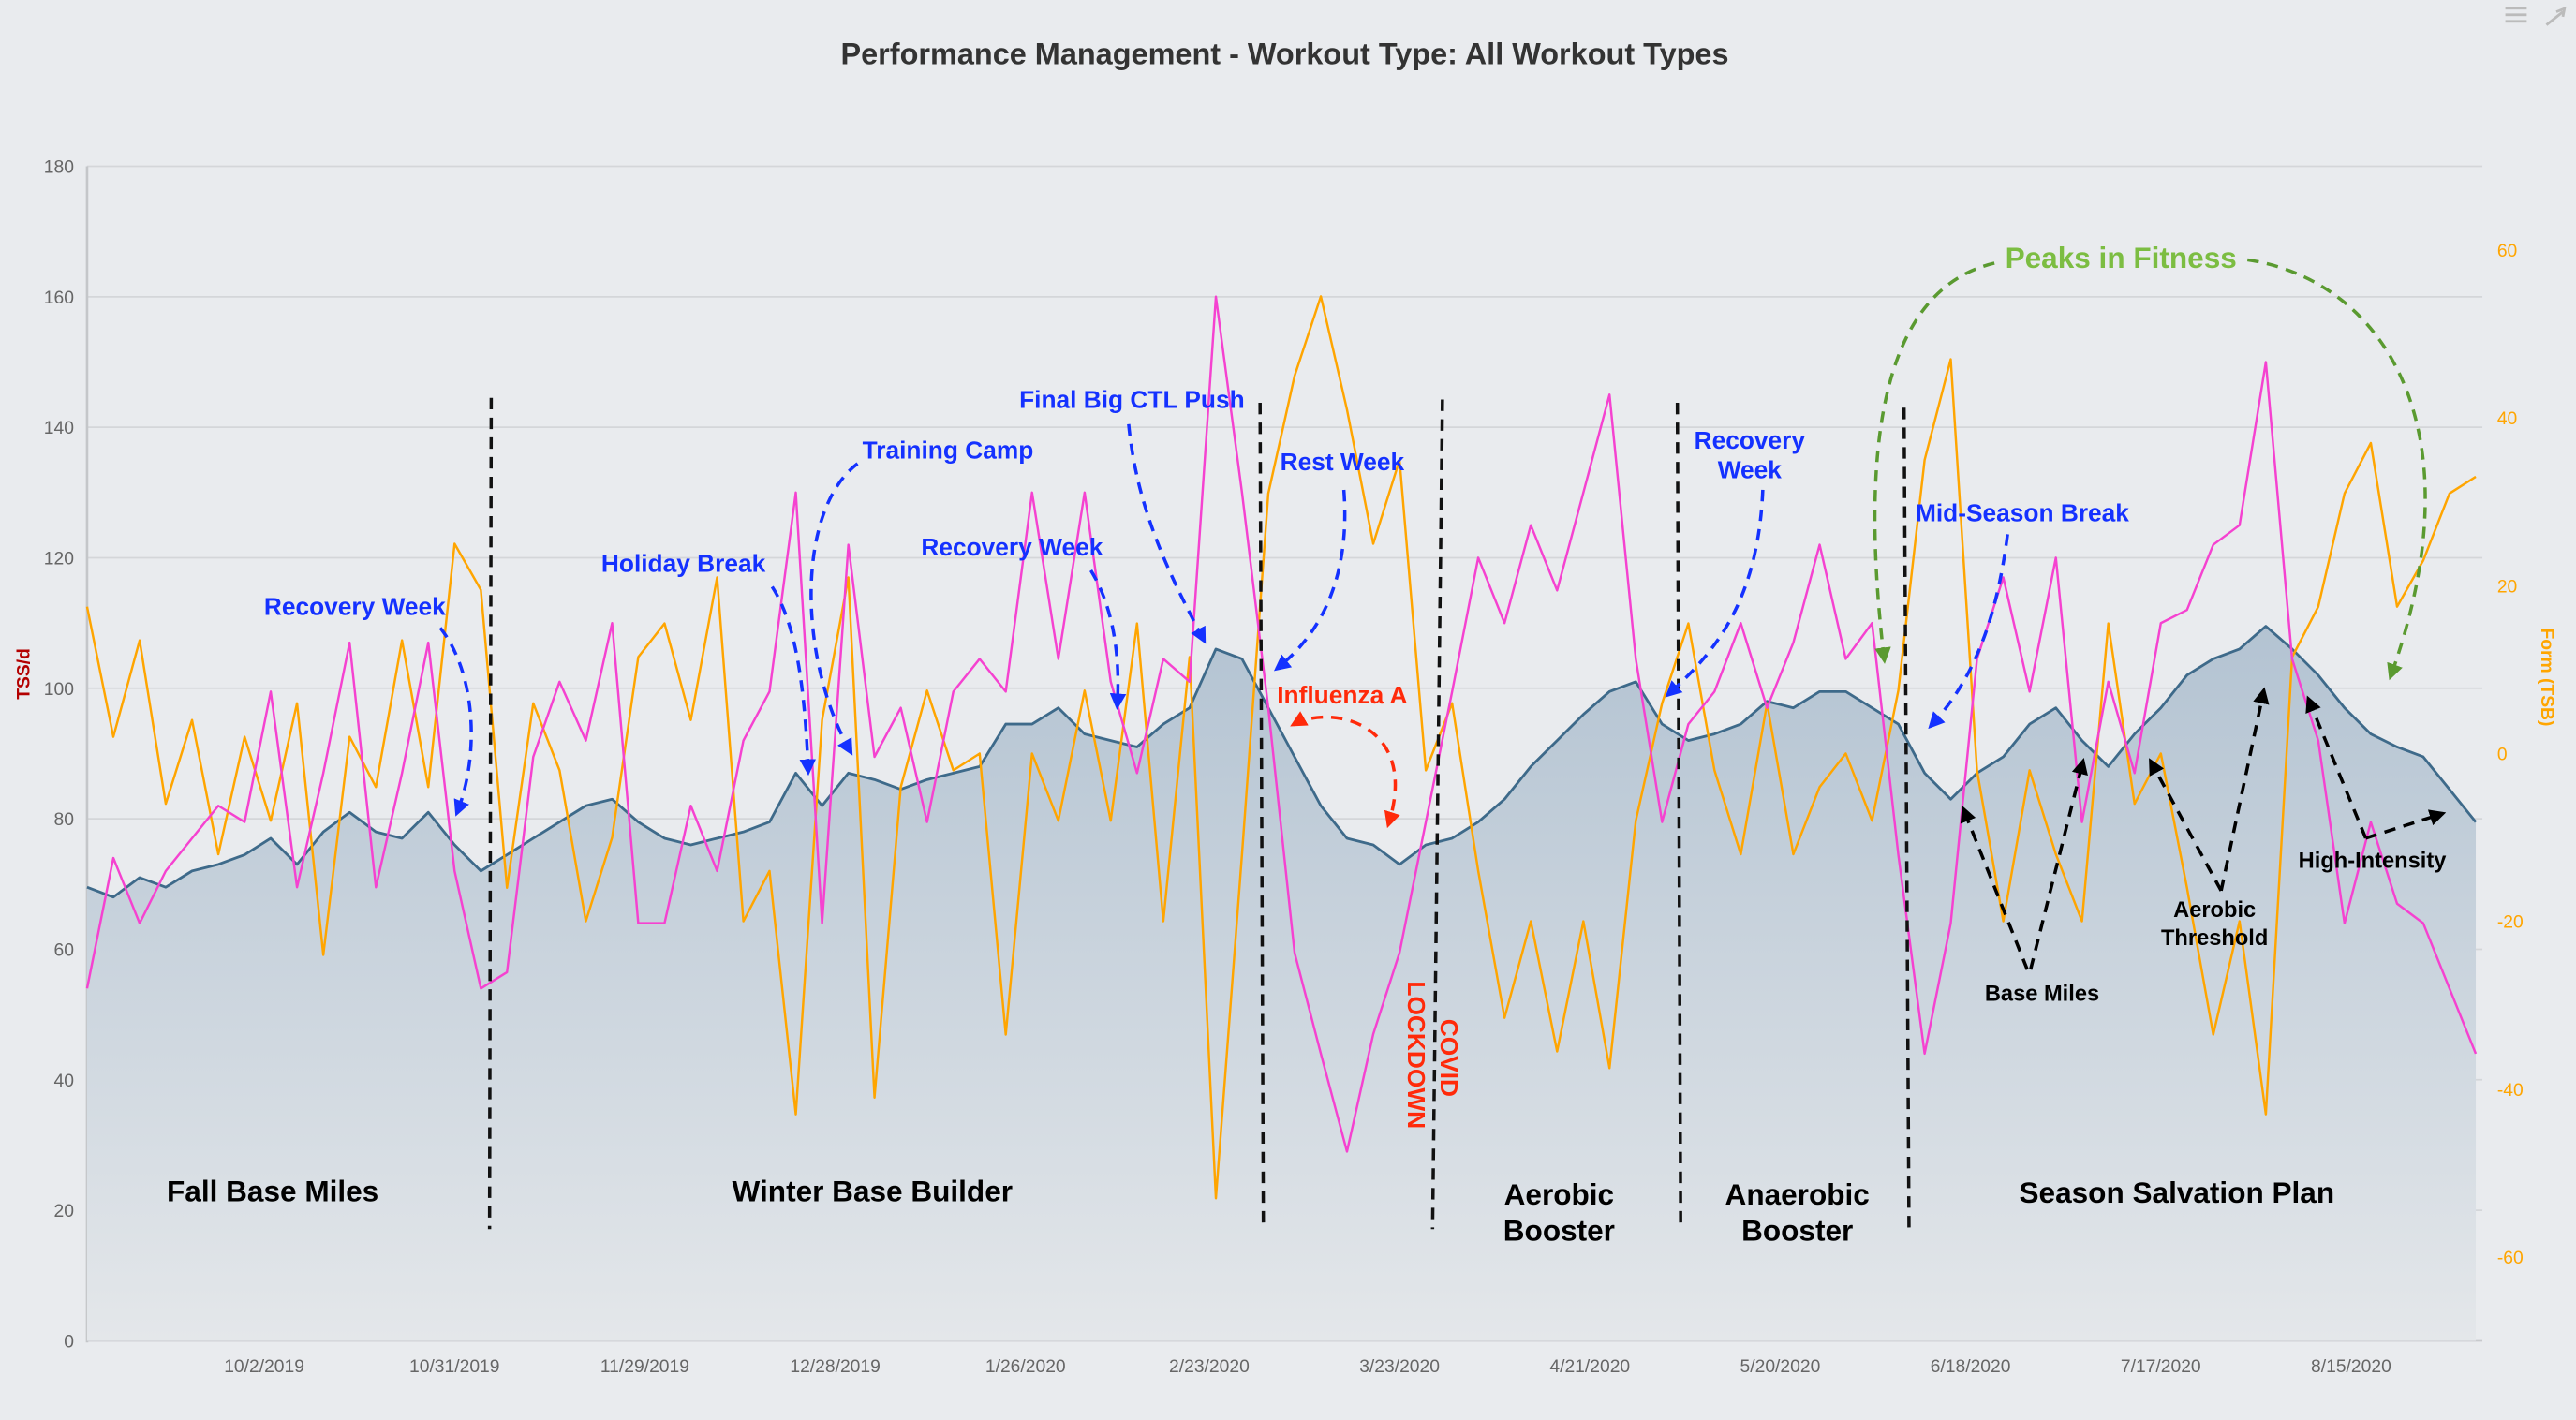 The image size is (2576, 1420). What do you see at coordinates (2511, 1258) in the screenshot?
I see `y2-tick-label: -60` at bounding box center [2511, 1258].